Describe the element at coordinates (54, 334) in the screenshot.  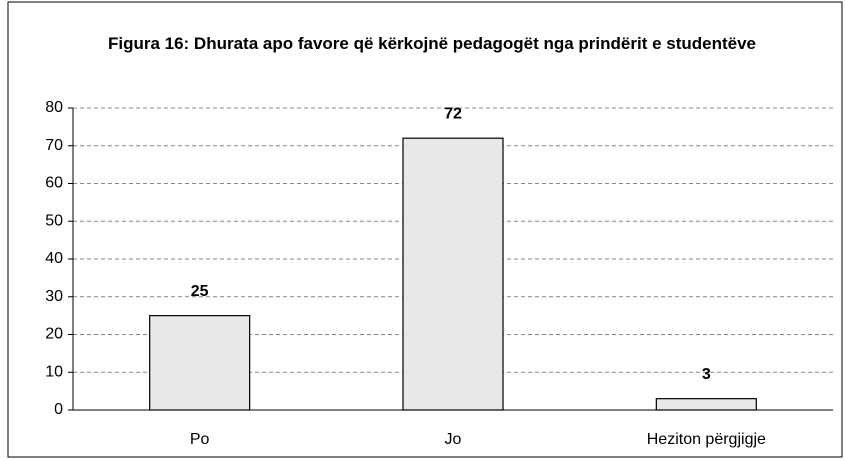
I see `y-tick-label: 20` at that location.